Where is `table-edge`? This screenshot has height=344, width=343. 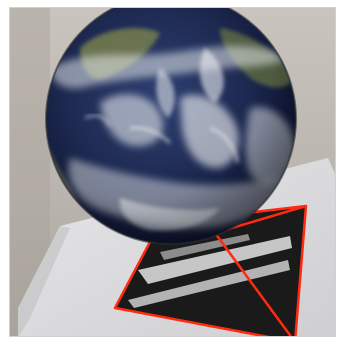
table-edge is located at coordinates (44, 281).